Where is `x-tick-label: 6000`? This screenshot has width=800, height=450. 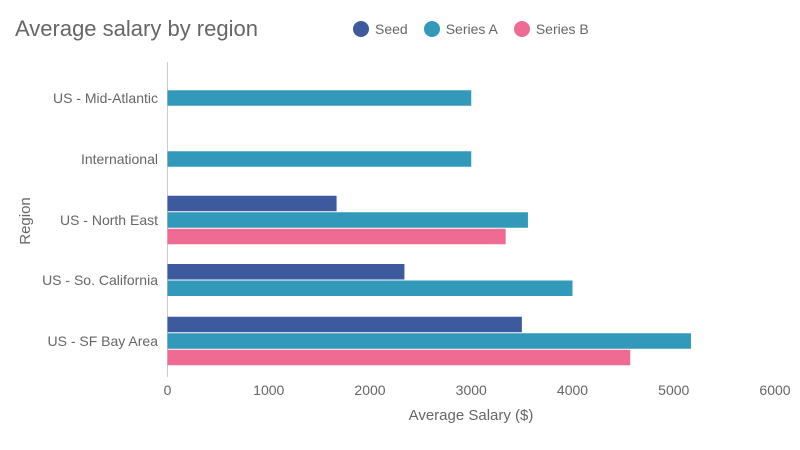 x-tick-label: 6000 is located at coordinates (774, 390).